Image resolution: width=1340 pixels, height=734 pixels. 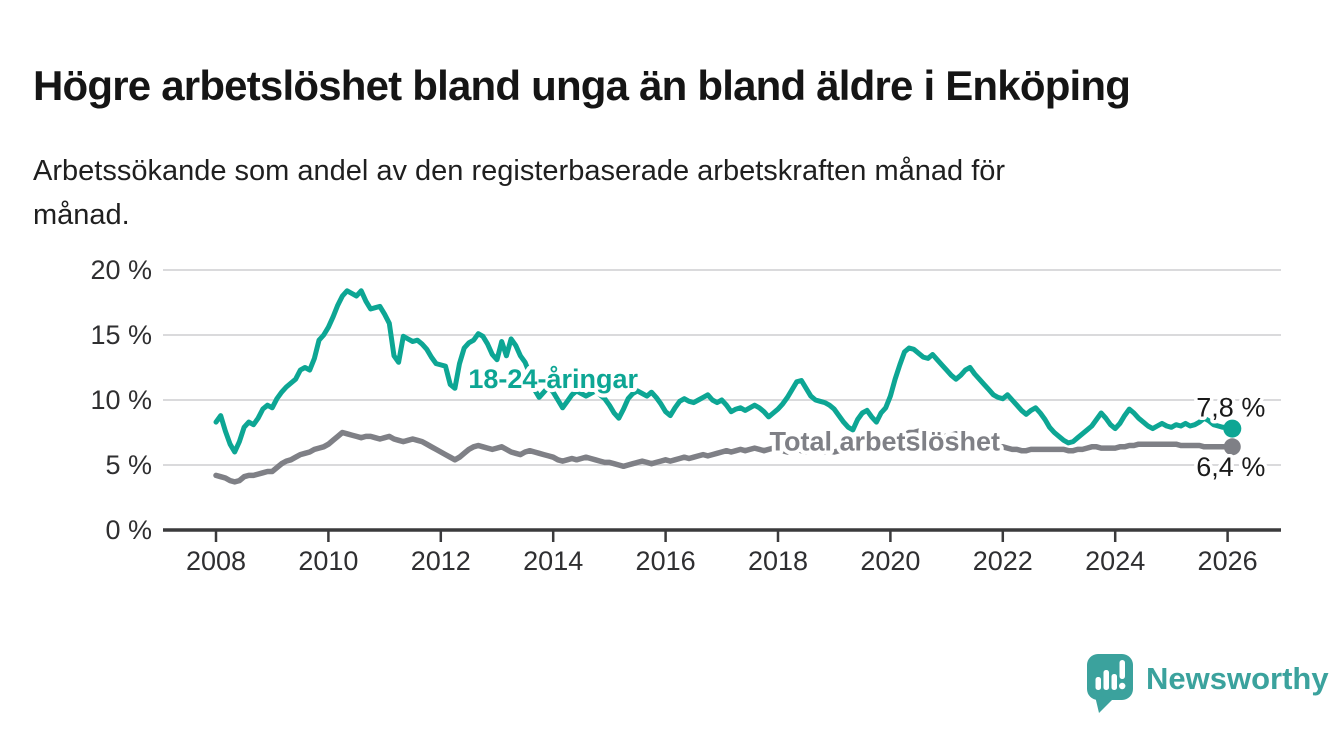 What do you see at coordinates (128, 530) in the screenshot?
I see `y-axis-label: 0 %` at bounding box center [128, 530].